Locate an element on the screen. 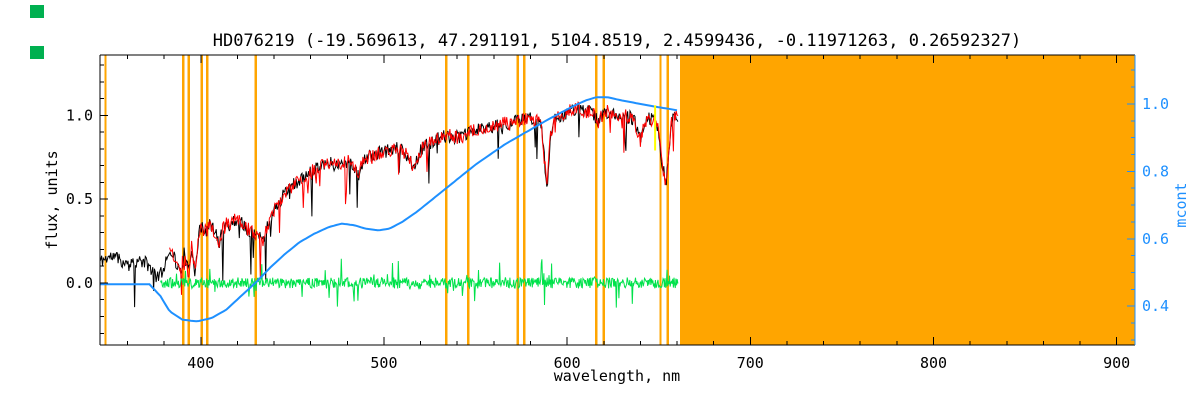 Image resolution: width=1200 pixels, height=400 pixels. y-axis-label-mcont: mcont is located at coordinates (1181, 204).